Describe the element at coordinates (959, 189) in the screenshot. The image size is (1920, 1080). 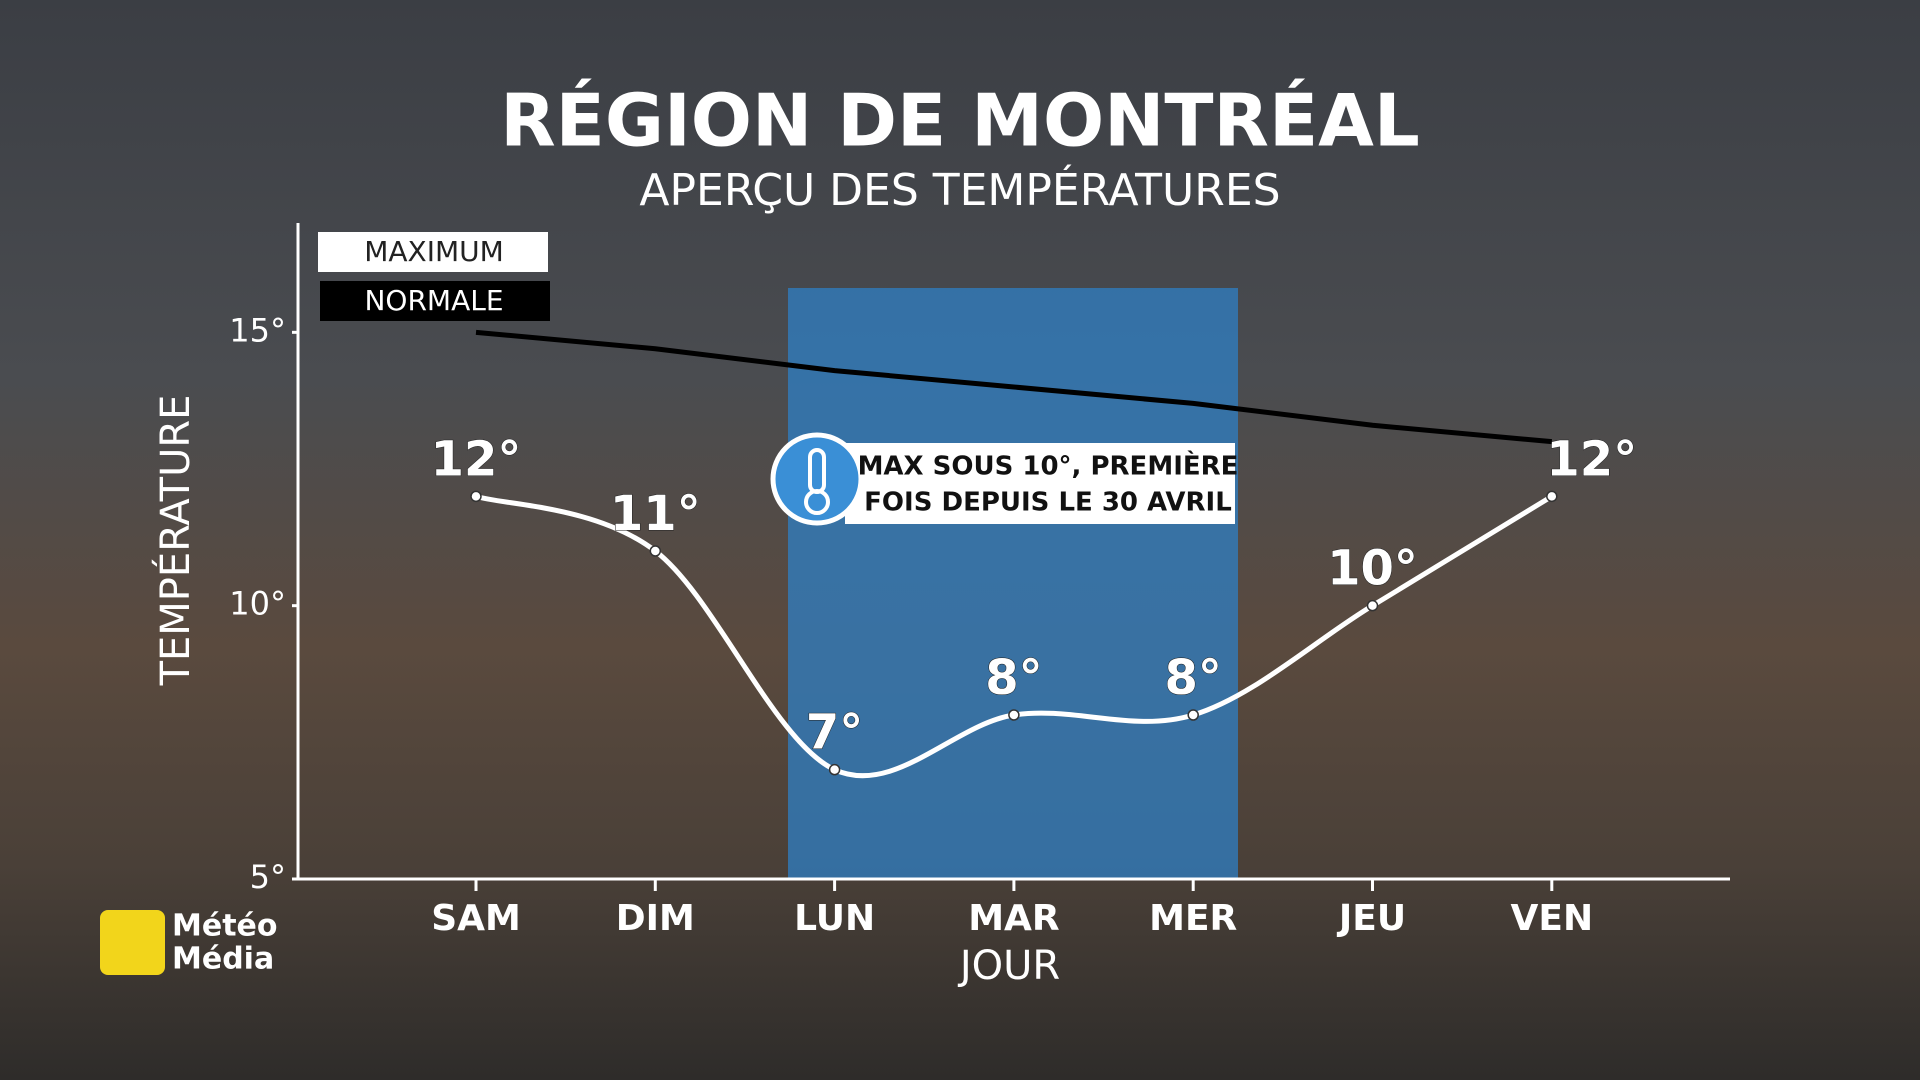
I see `chart-subtitle: APERÇU DES TEMPÉRATURES` at that location.